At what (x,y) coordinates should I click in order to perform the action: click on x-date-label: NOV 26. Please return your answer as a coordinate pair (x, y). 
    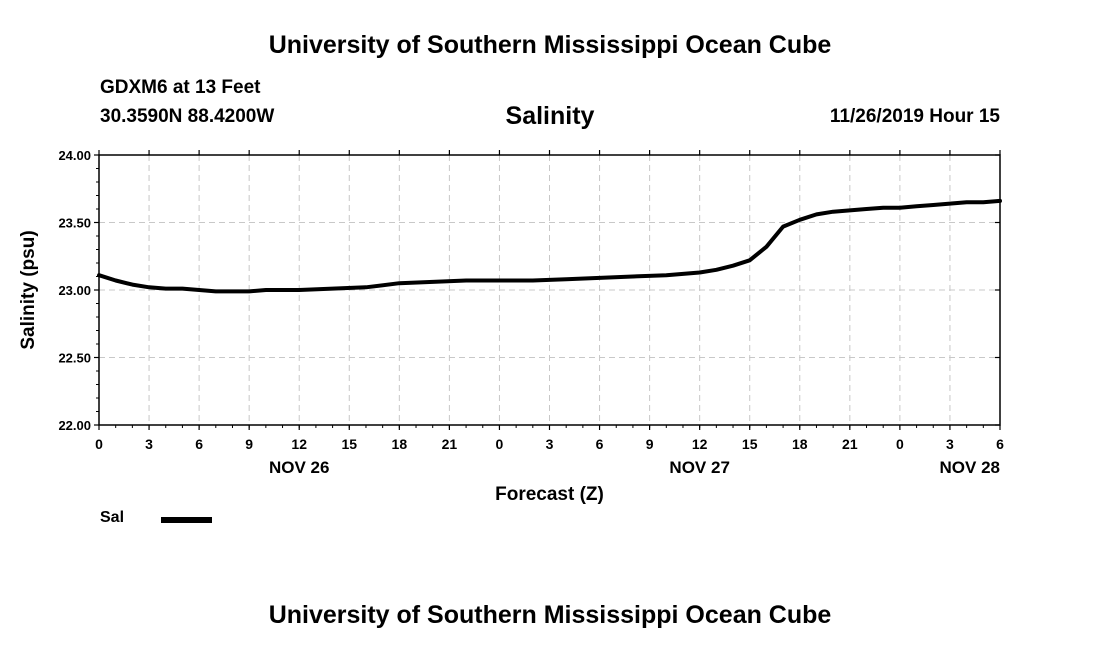
    Looking at the image, I should click on (299, 467).